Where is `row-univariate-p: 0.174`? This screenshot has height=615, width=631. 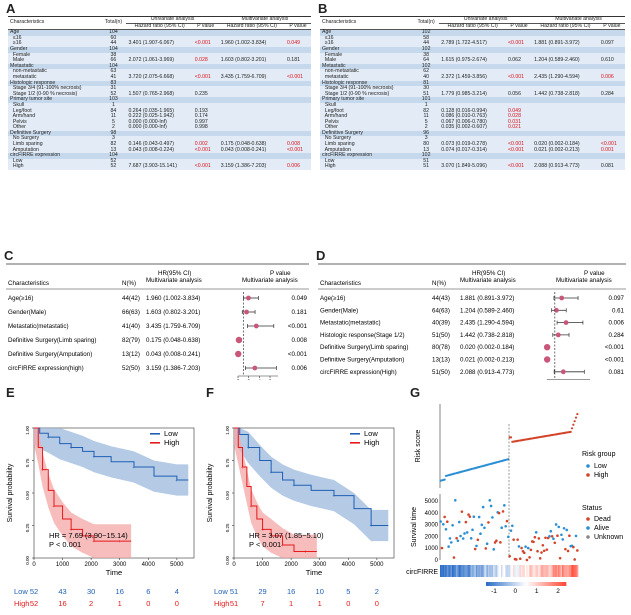
row-univariate-p: 0.174 is located at coordinates (205, 116).